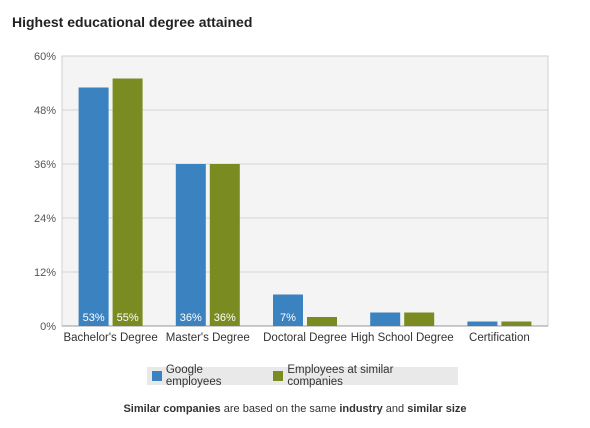 This screenshot has width=590, height=428. Describe the element at coordinates (340, 376) in the screenshot. I see `legend-label-similar: Employees at similar companies` at that location.